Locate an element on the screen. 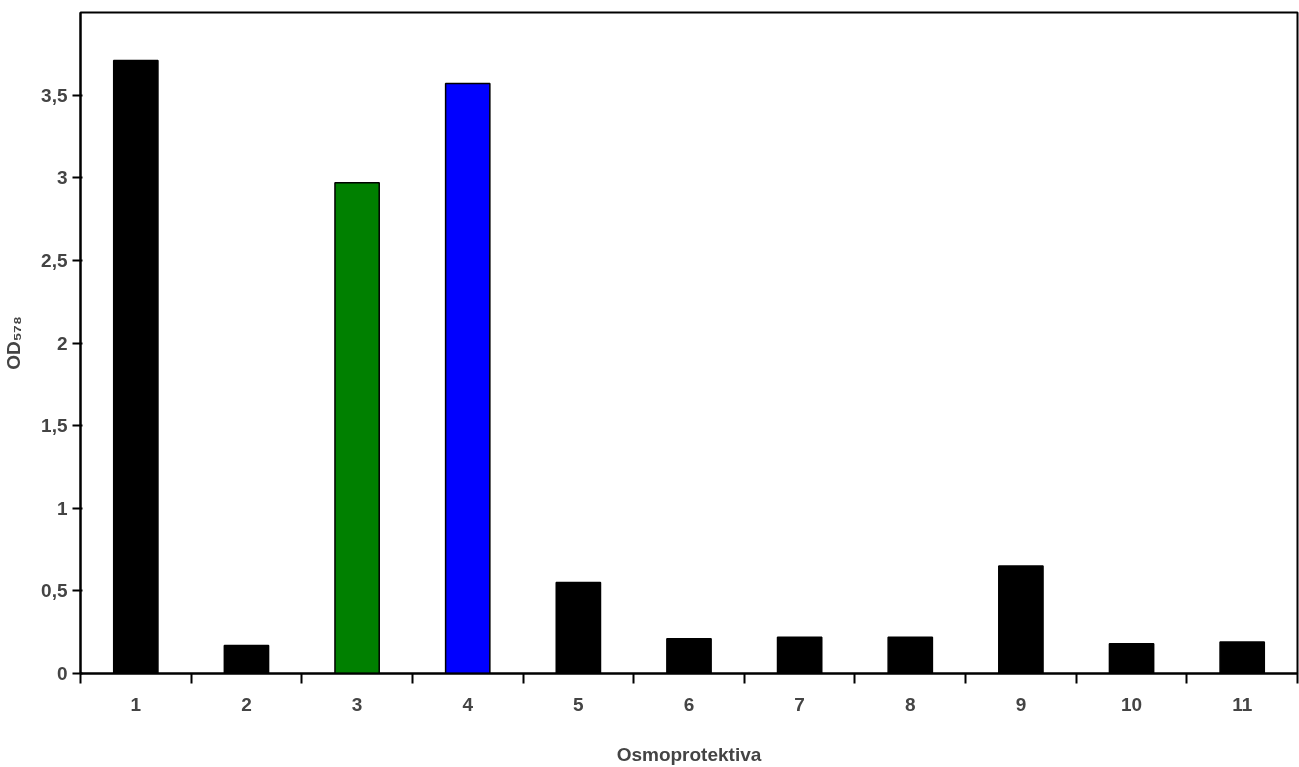  x-tick-label: 3 is located at coordinates (357, 704).